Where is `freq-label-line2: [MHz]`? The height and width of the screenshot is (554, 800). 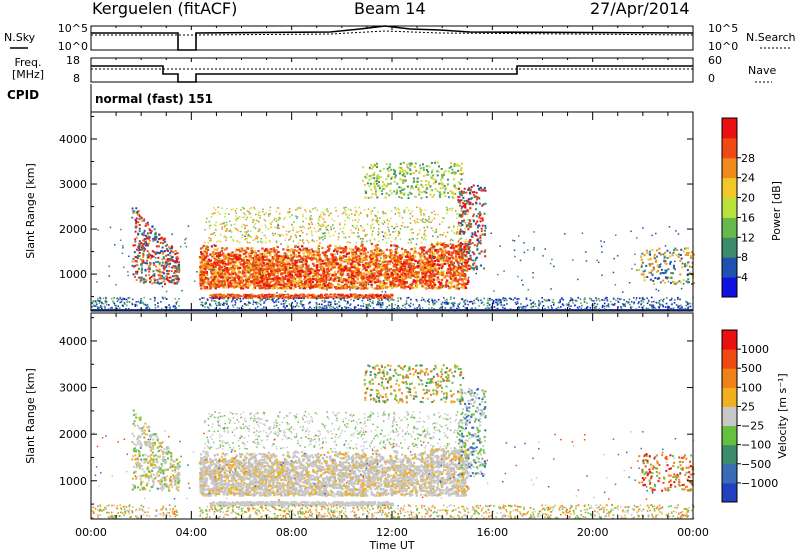
freq-label-line2: [MHz] is located at coordinates (28, 74).